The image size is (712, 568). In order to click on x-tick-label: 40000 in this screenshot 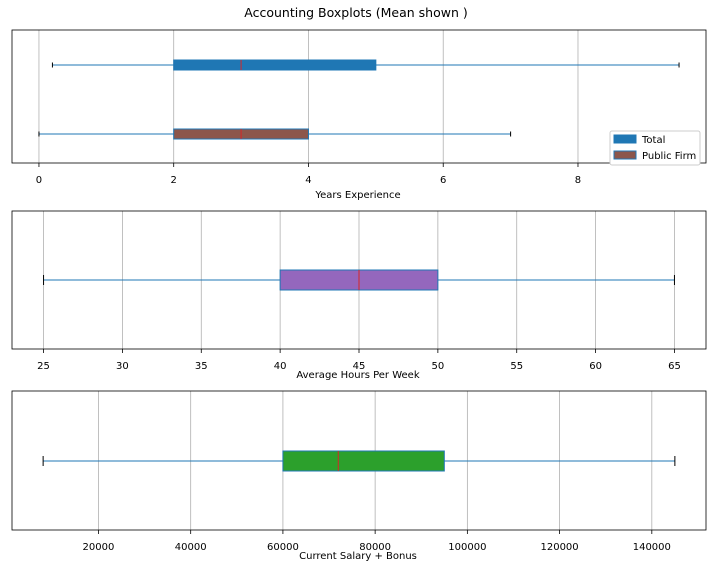, I will do `click(191, 547)`.